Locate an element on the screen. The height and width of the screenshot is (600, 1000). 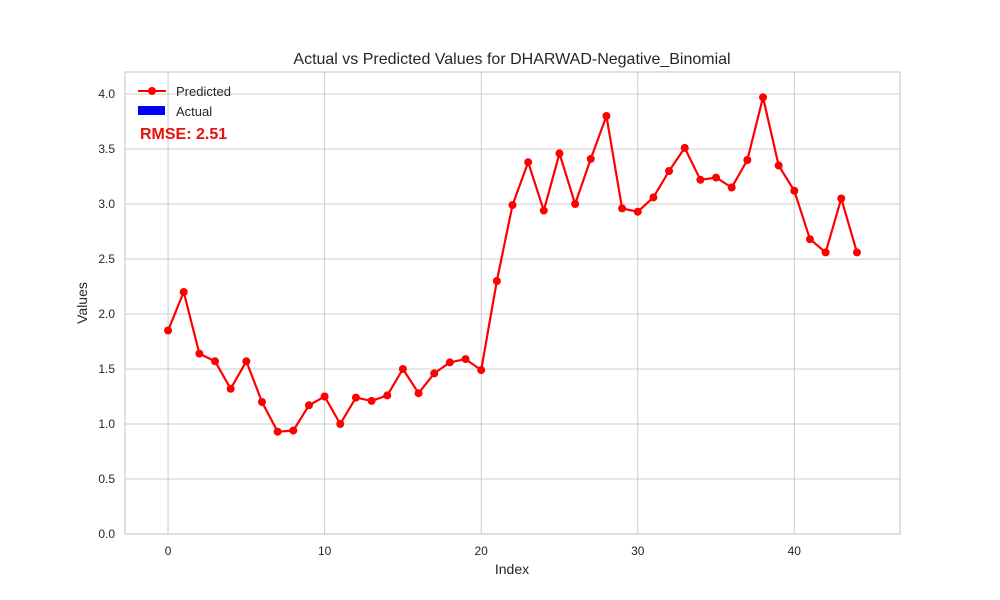
y-tick-label: 2.0 is located at coordinates (106, 314).